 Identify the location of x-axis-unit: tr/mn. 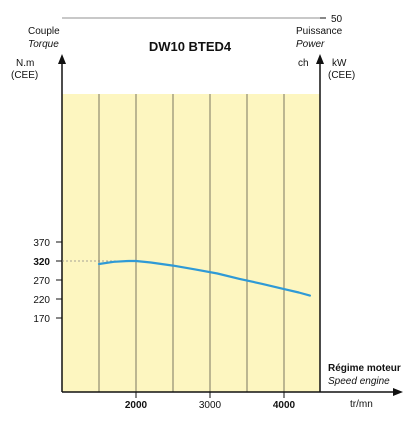
(361, 404).